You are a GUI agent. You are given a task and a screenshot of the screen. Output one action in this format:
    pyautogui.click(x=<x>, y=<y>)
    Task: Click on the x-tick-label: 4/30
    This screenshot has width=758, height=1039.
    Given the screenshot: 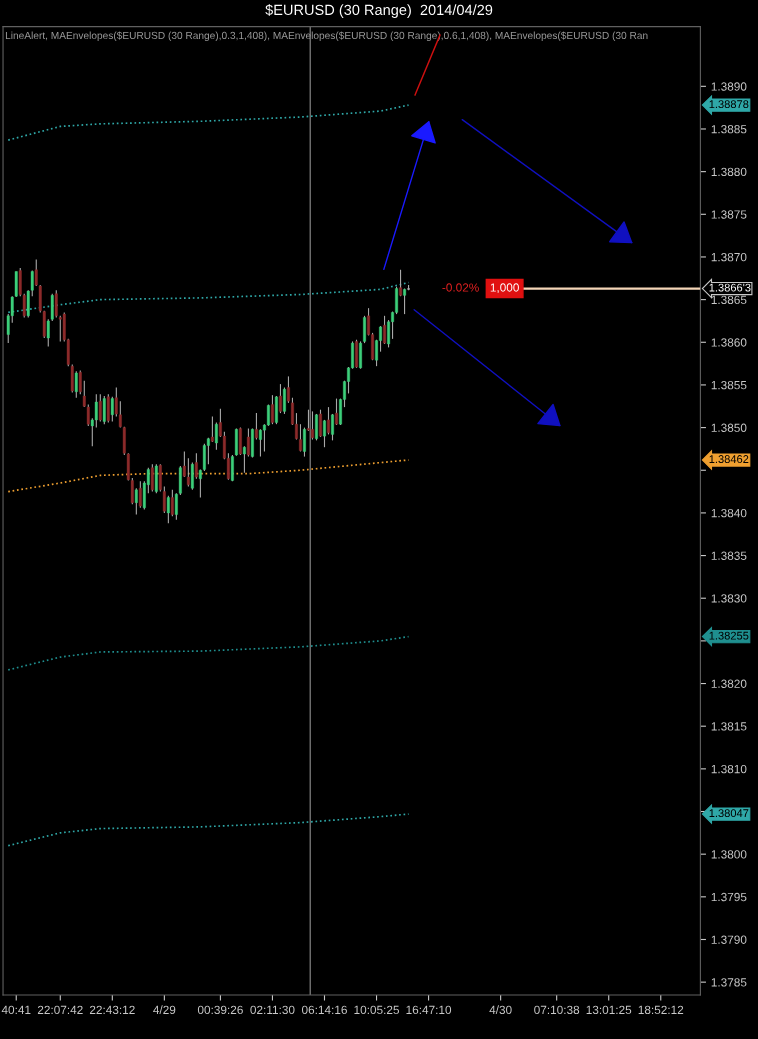 What is the action you would take?
    pyautogui.click(x=500, y=1010)
    